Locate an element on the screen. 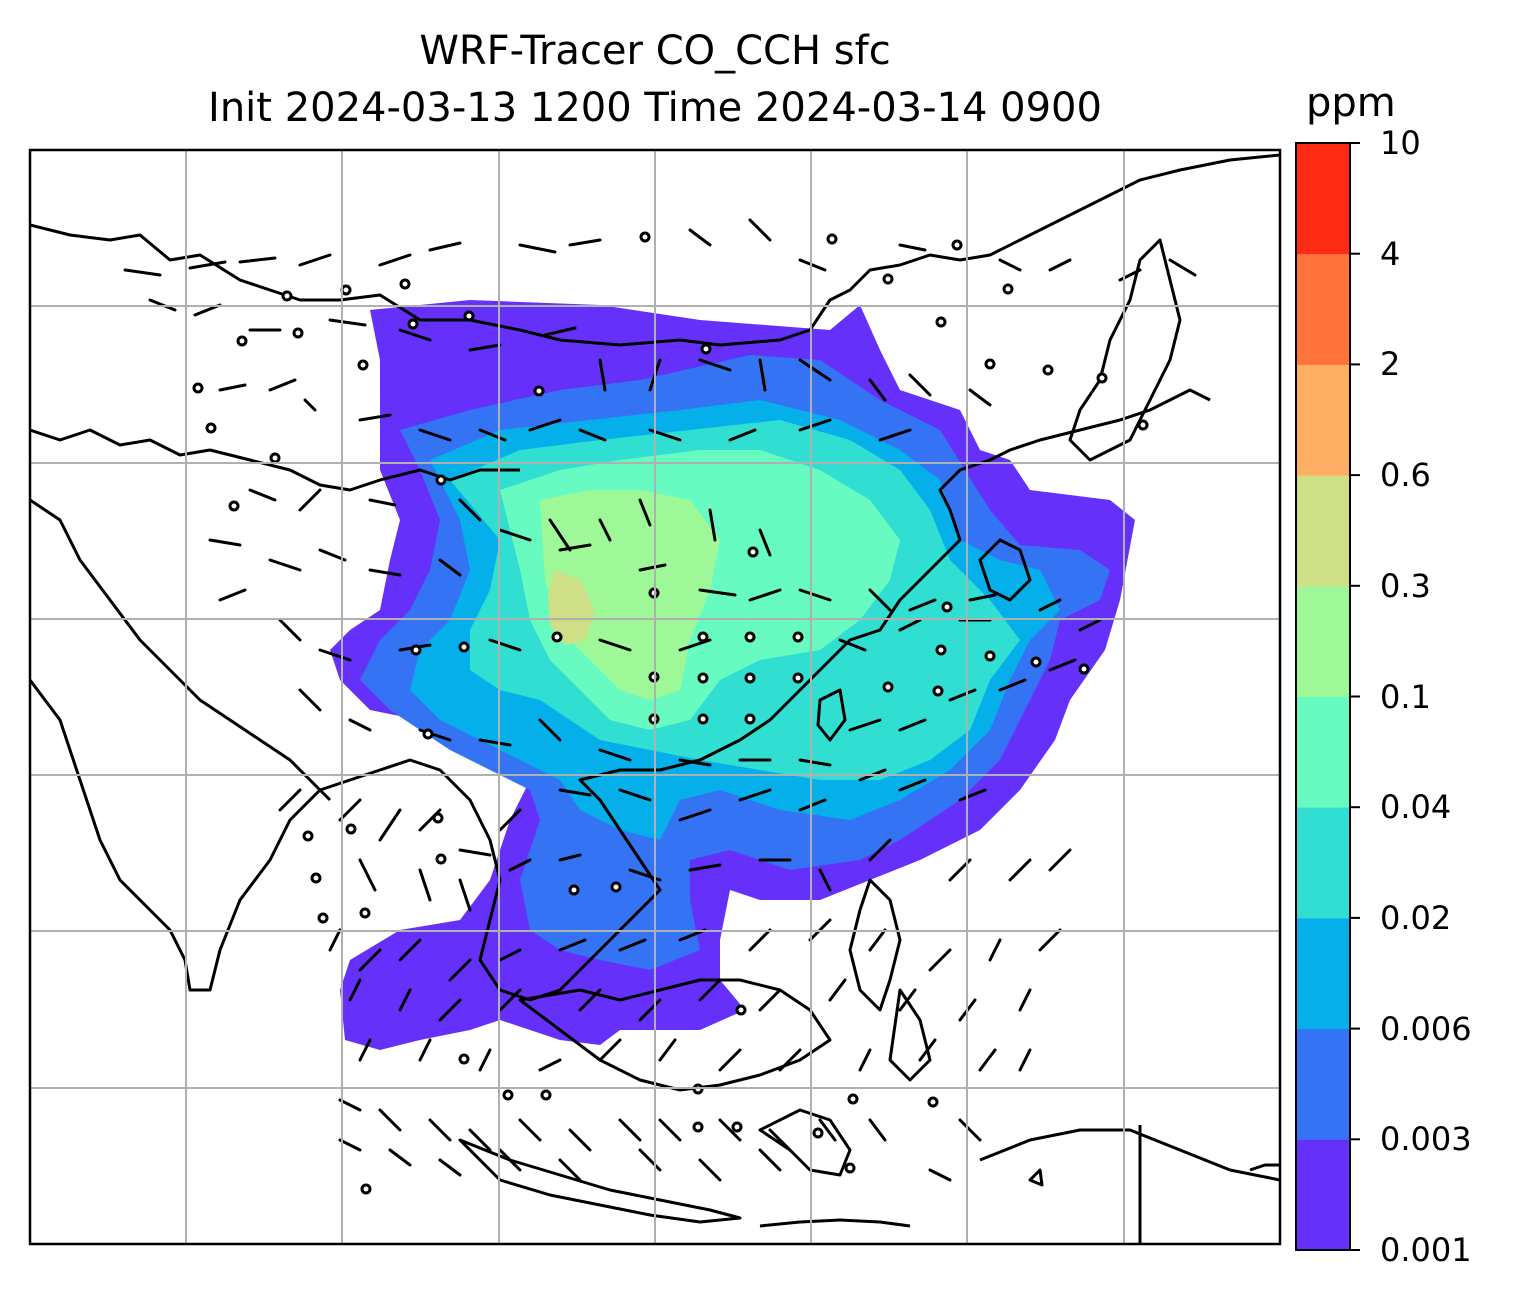  title-line-1: WRF-Tracer CO_CCH sfc is located at coordinates (655, 51).